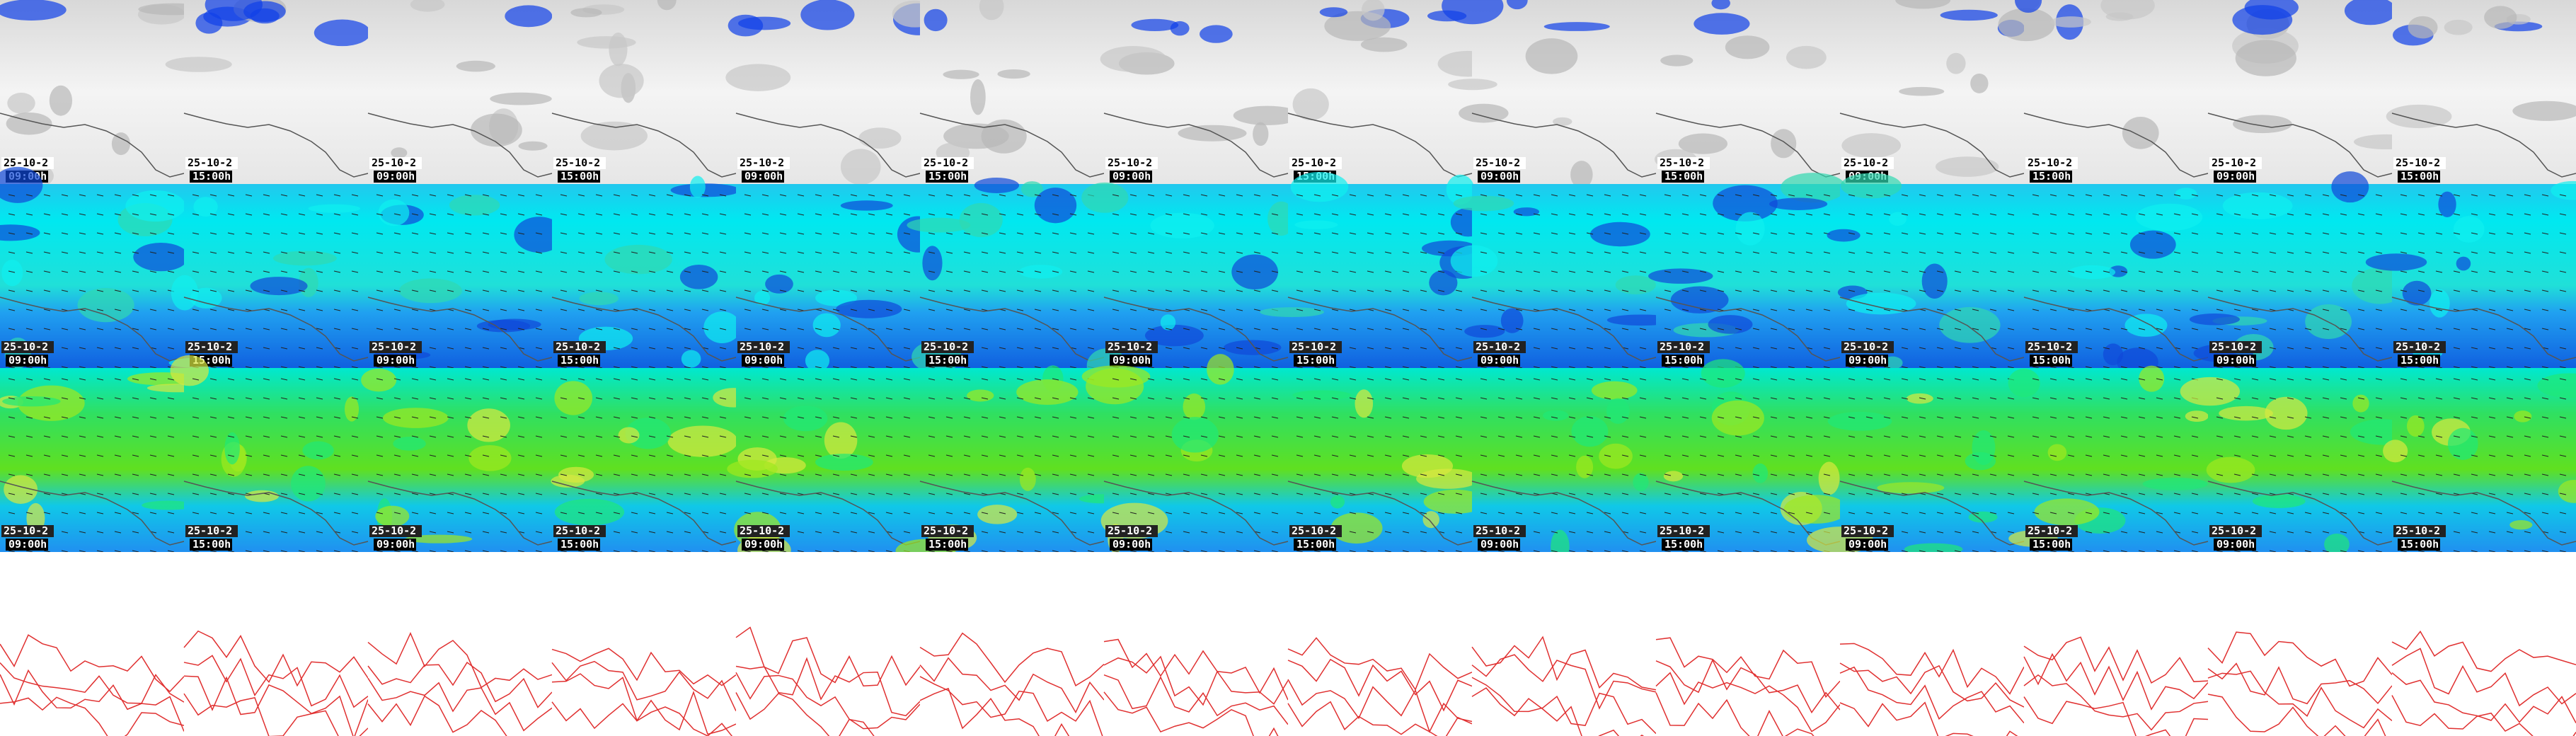 The image size is (2576, 736). I want to click on date-label: 25-10-2, so click(578, 163).